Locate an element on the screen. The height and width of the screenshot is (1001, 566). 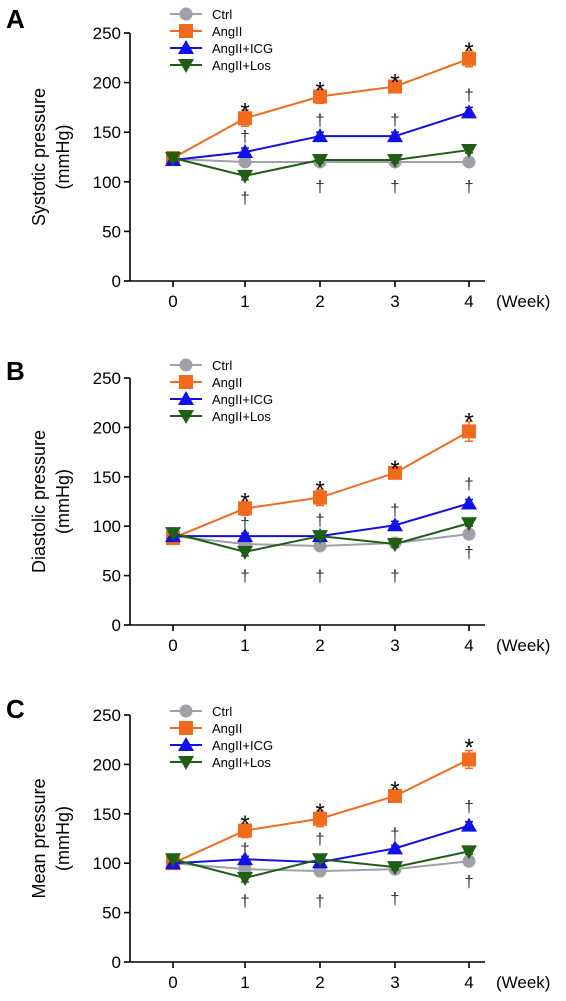
panel-a-legend-angii-marker is located at coordinates (186, 31).